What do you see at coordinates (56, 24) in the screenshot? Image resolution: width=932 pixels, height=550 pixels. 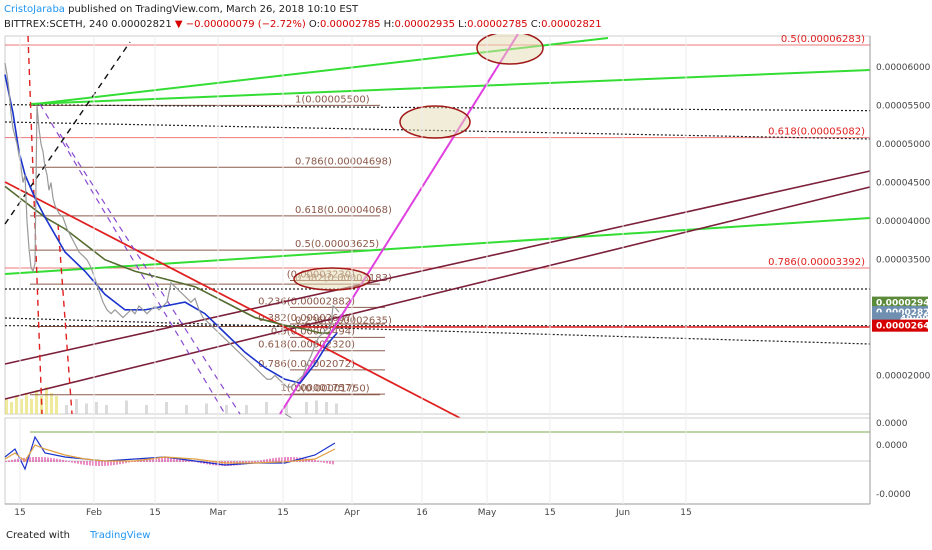 I see `symbol-label: BITTREX:SCETH, 240` at bounding box center [56, 24].